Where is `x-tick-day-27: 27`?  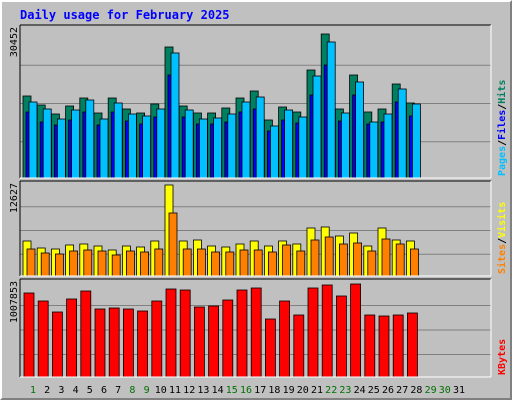 x-tick-day-27: 27 is located at coordinates (402, 390).